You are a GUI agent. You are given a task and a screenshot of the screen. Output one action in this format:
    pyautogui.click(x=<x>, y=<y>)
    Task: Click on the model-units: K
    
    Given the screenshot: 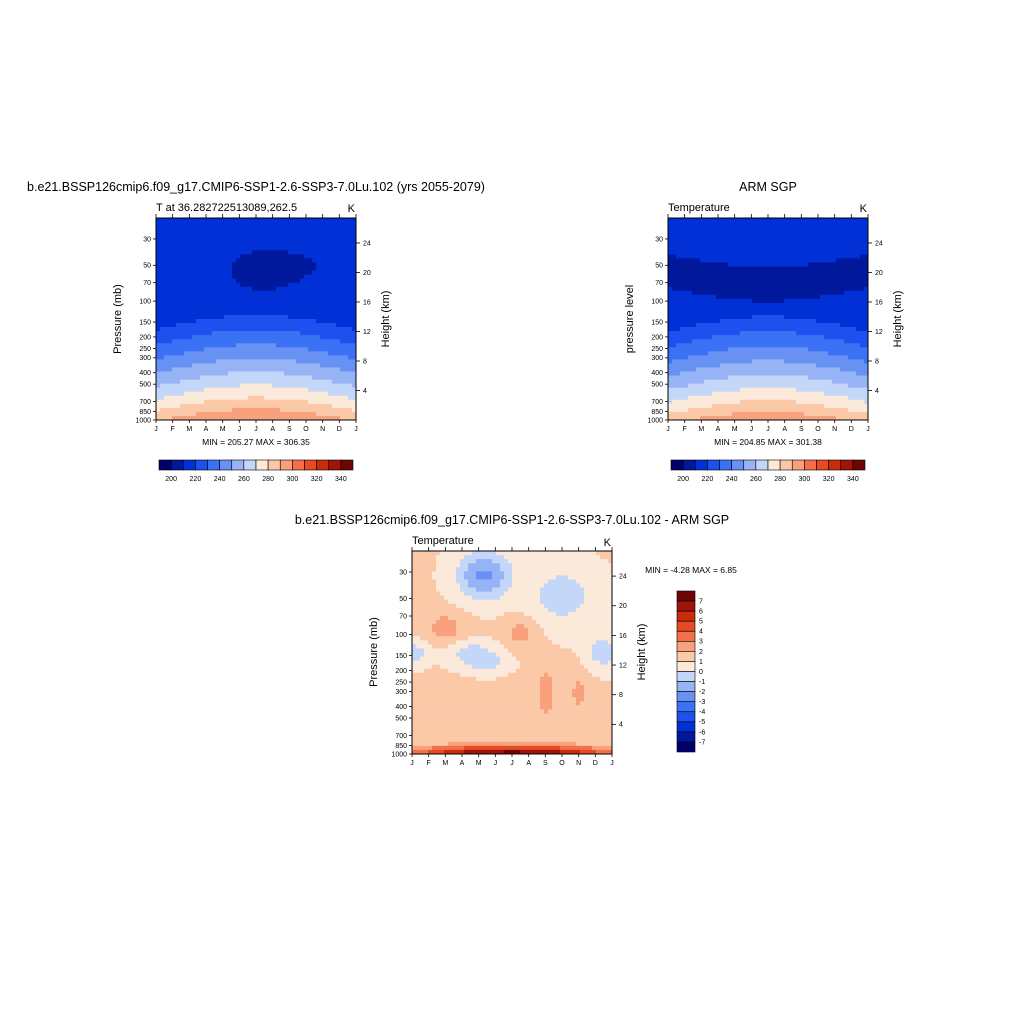 What is the action you would take?
    pyautogui.click(x=352, y=209)
    